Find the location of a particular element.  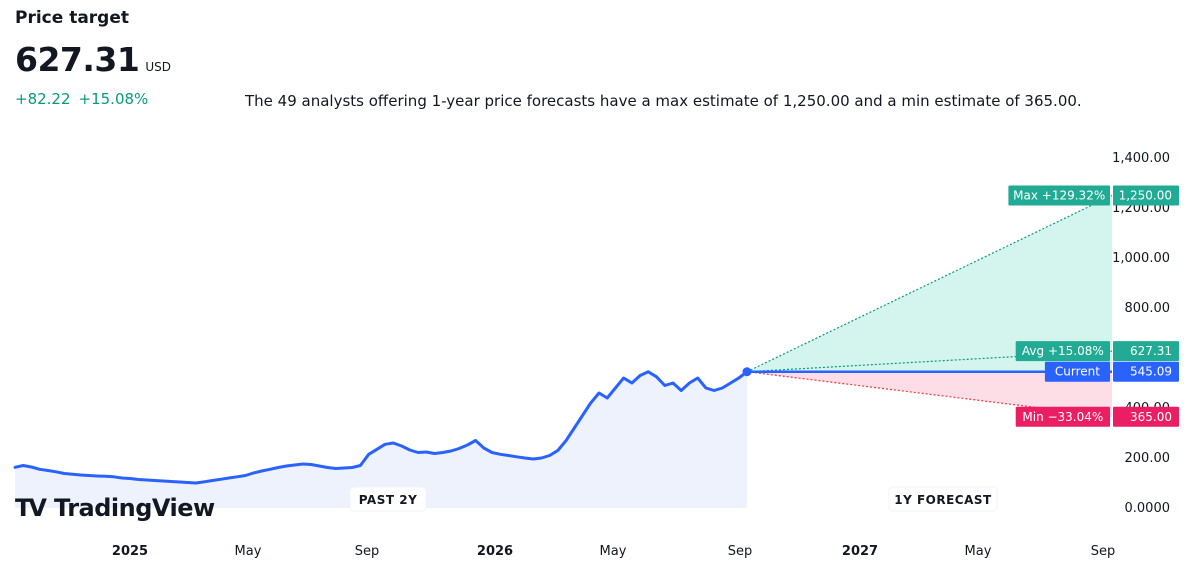

current-price-pill-label: Current is located at coordinates (1077, 372).